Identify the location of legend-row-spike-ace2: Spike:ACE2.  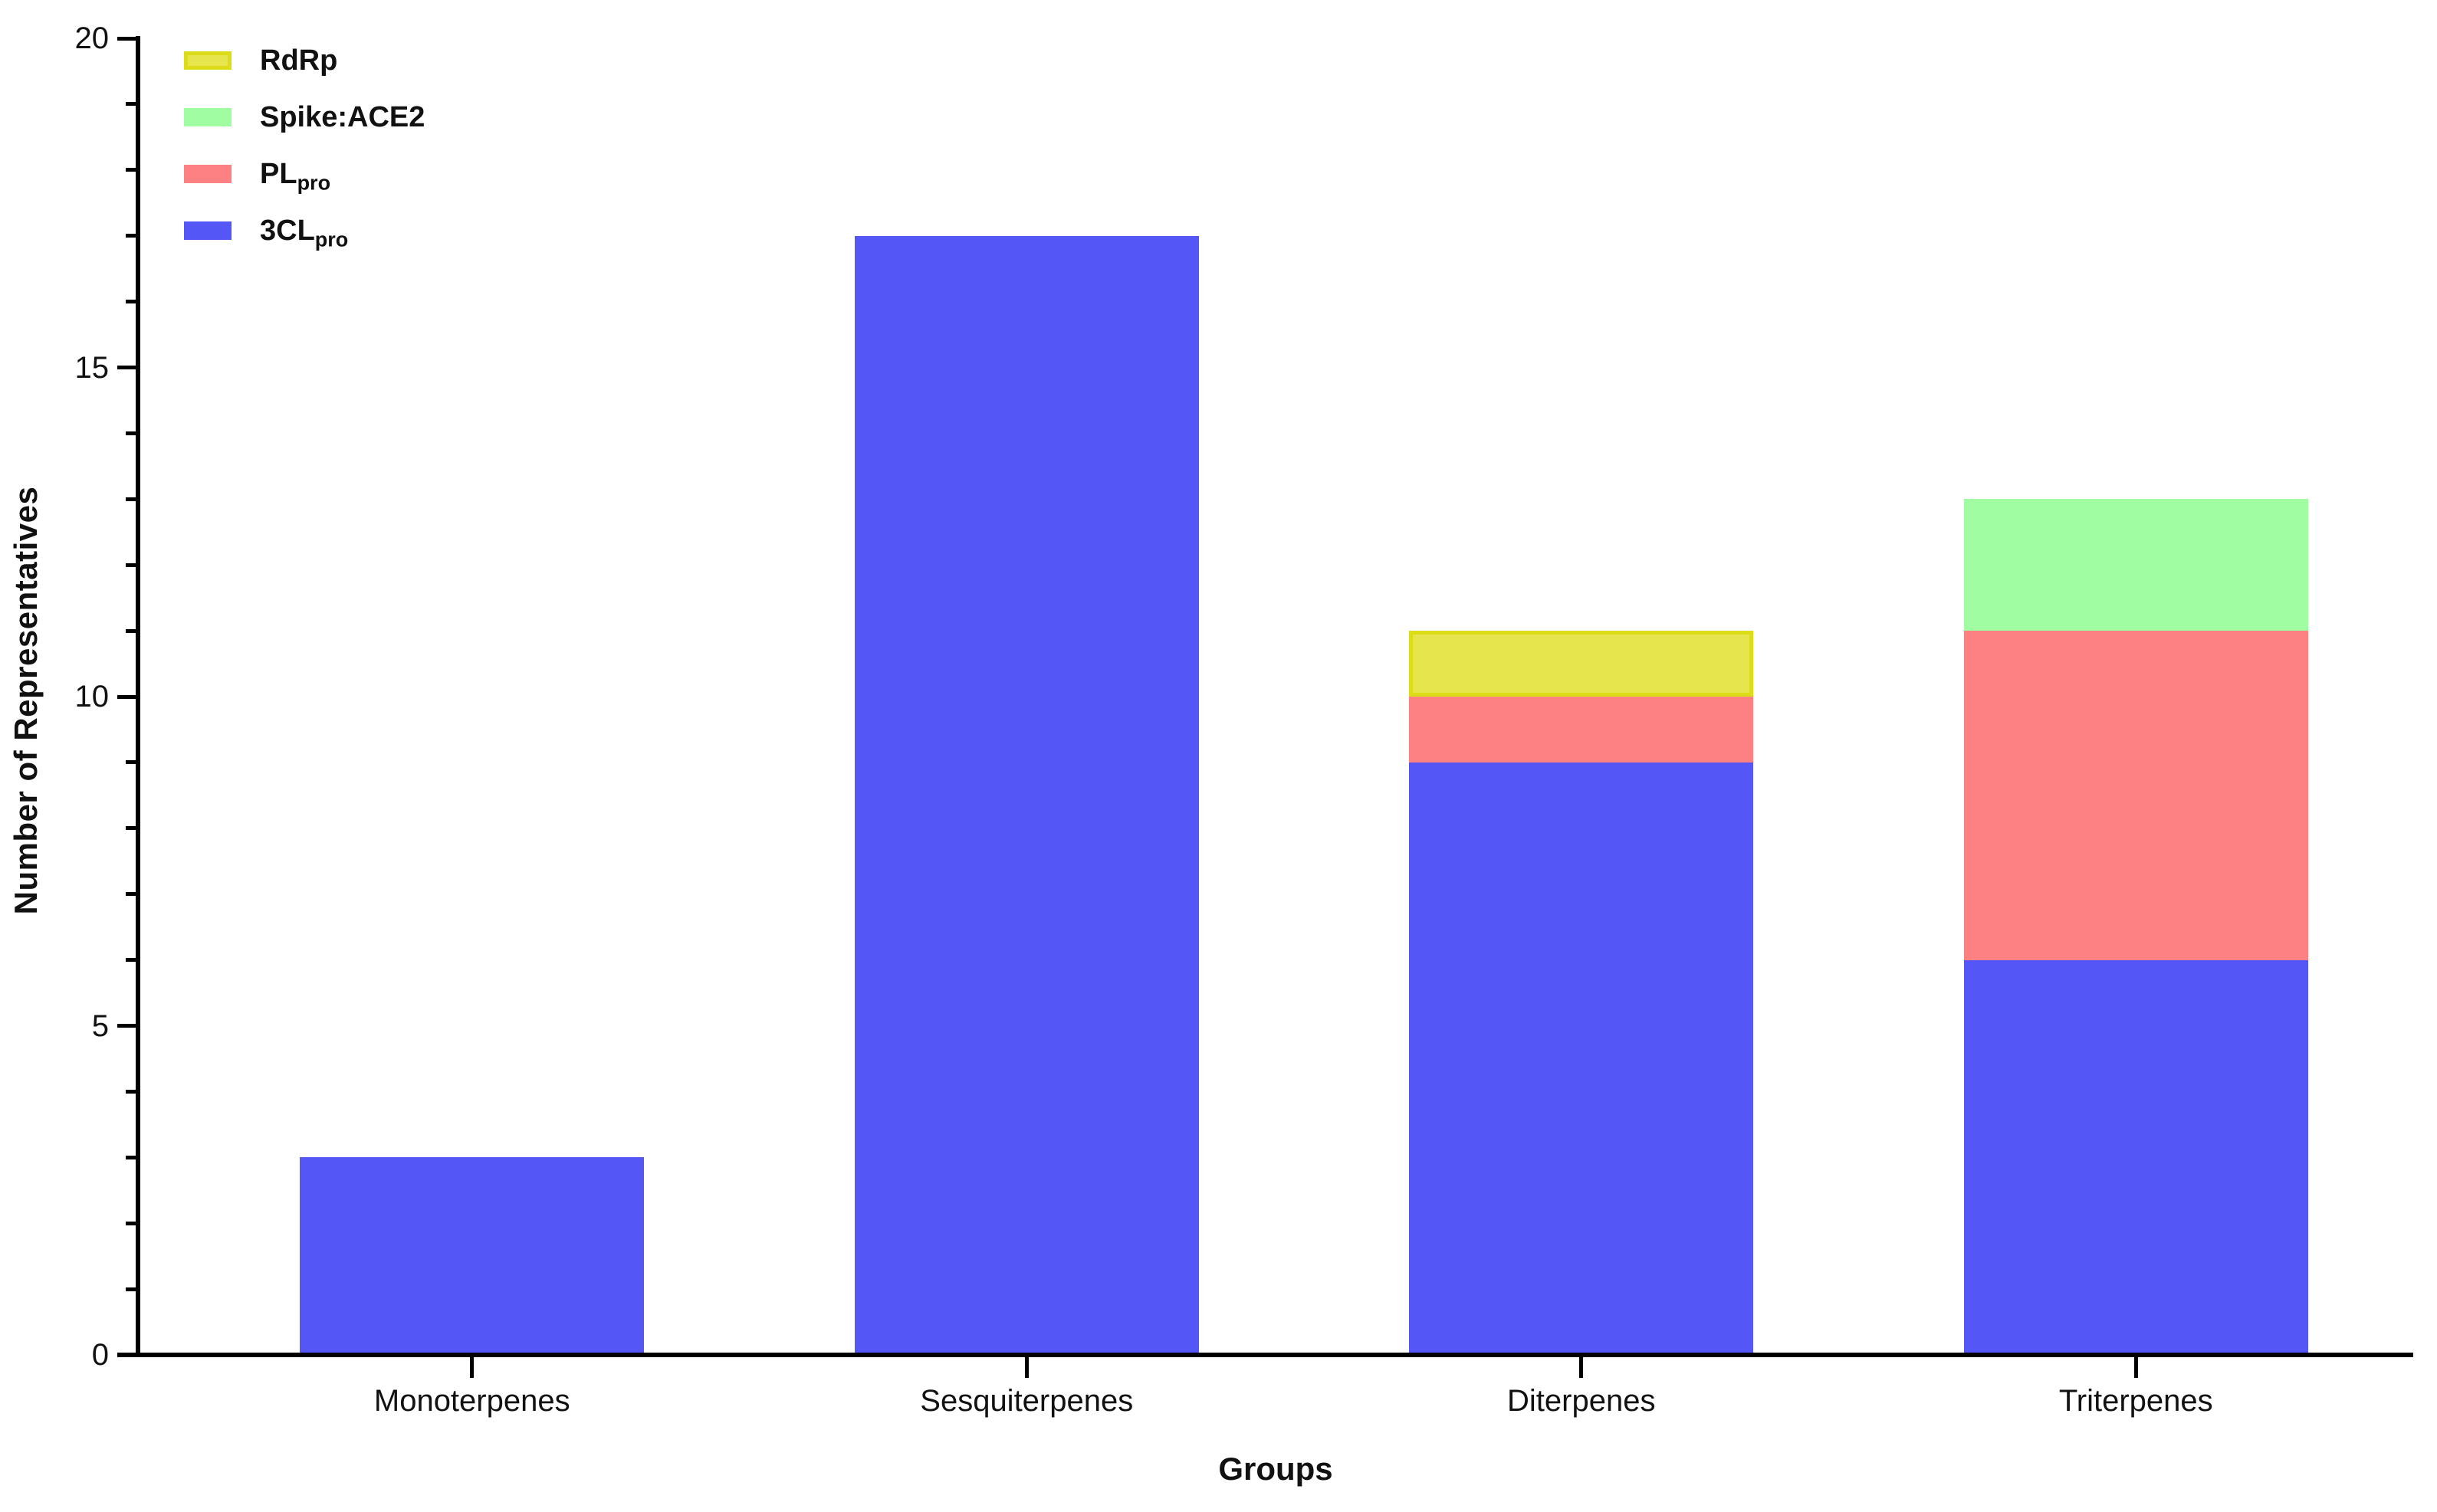
(304, 118).